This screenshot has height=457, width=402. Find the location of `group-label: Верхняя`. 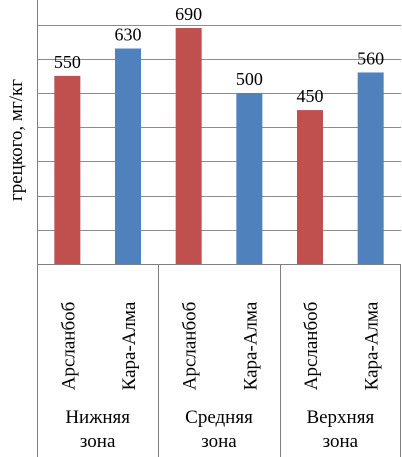

group-label: Верхняя is located at coordinates (340, 417).